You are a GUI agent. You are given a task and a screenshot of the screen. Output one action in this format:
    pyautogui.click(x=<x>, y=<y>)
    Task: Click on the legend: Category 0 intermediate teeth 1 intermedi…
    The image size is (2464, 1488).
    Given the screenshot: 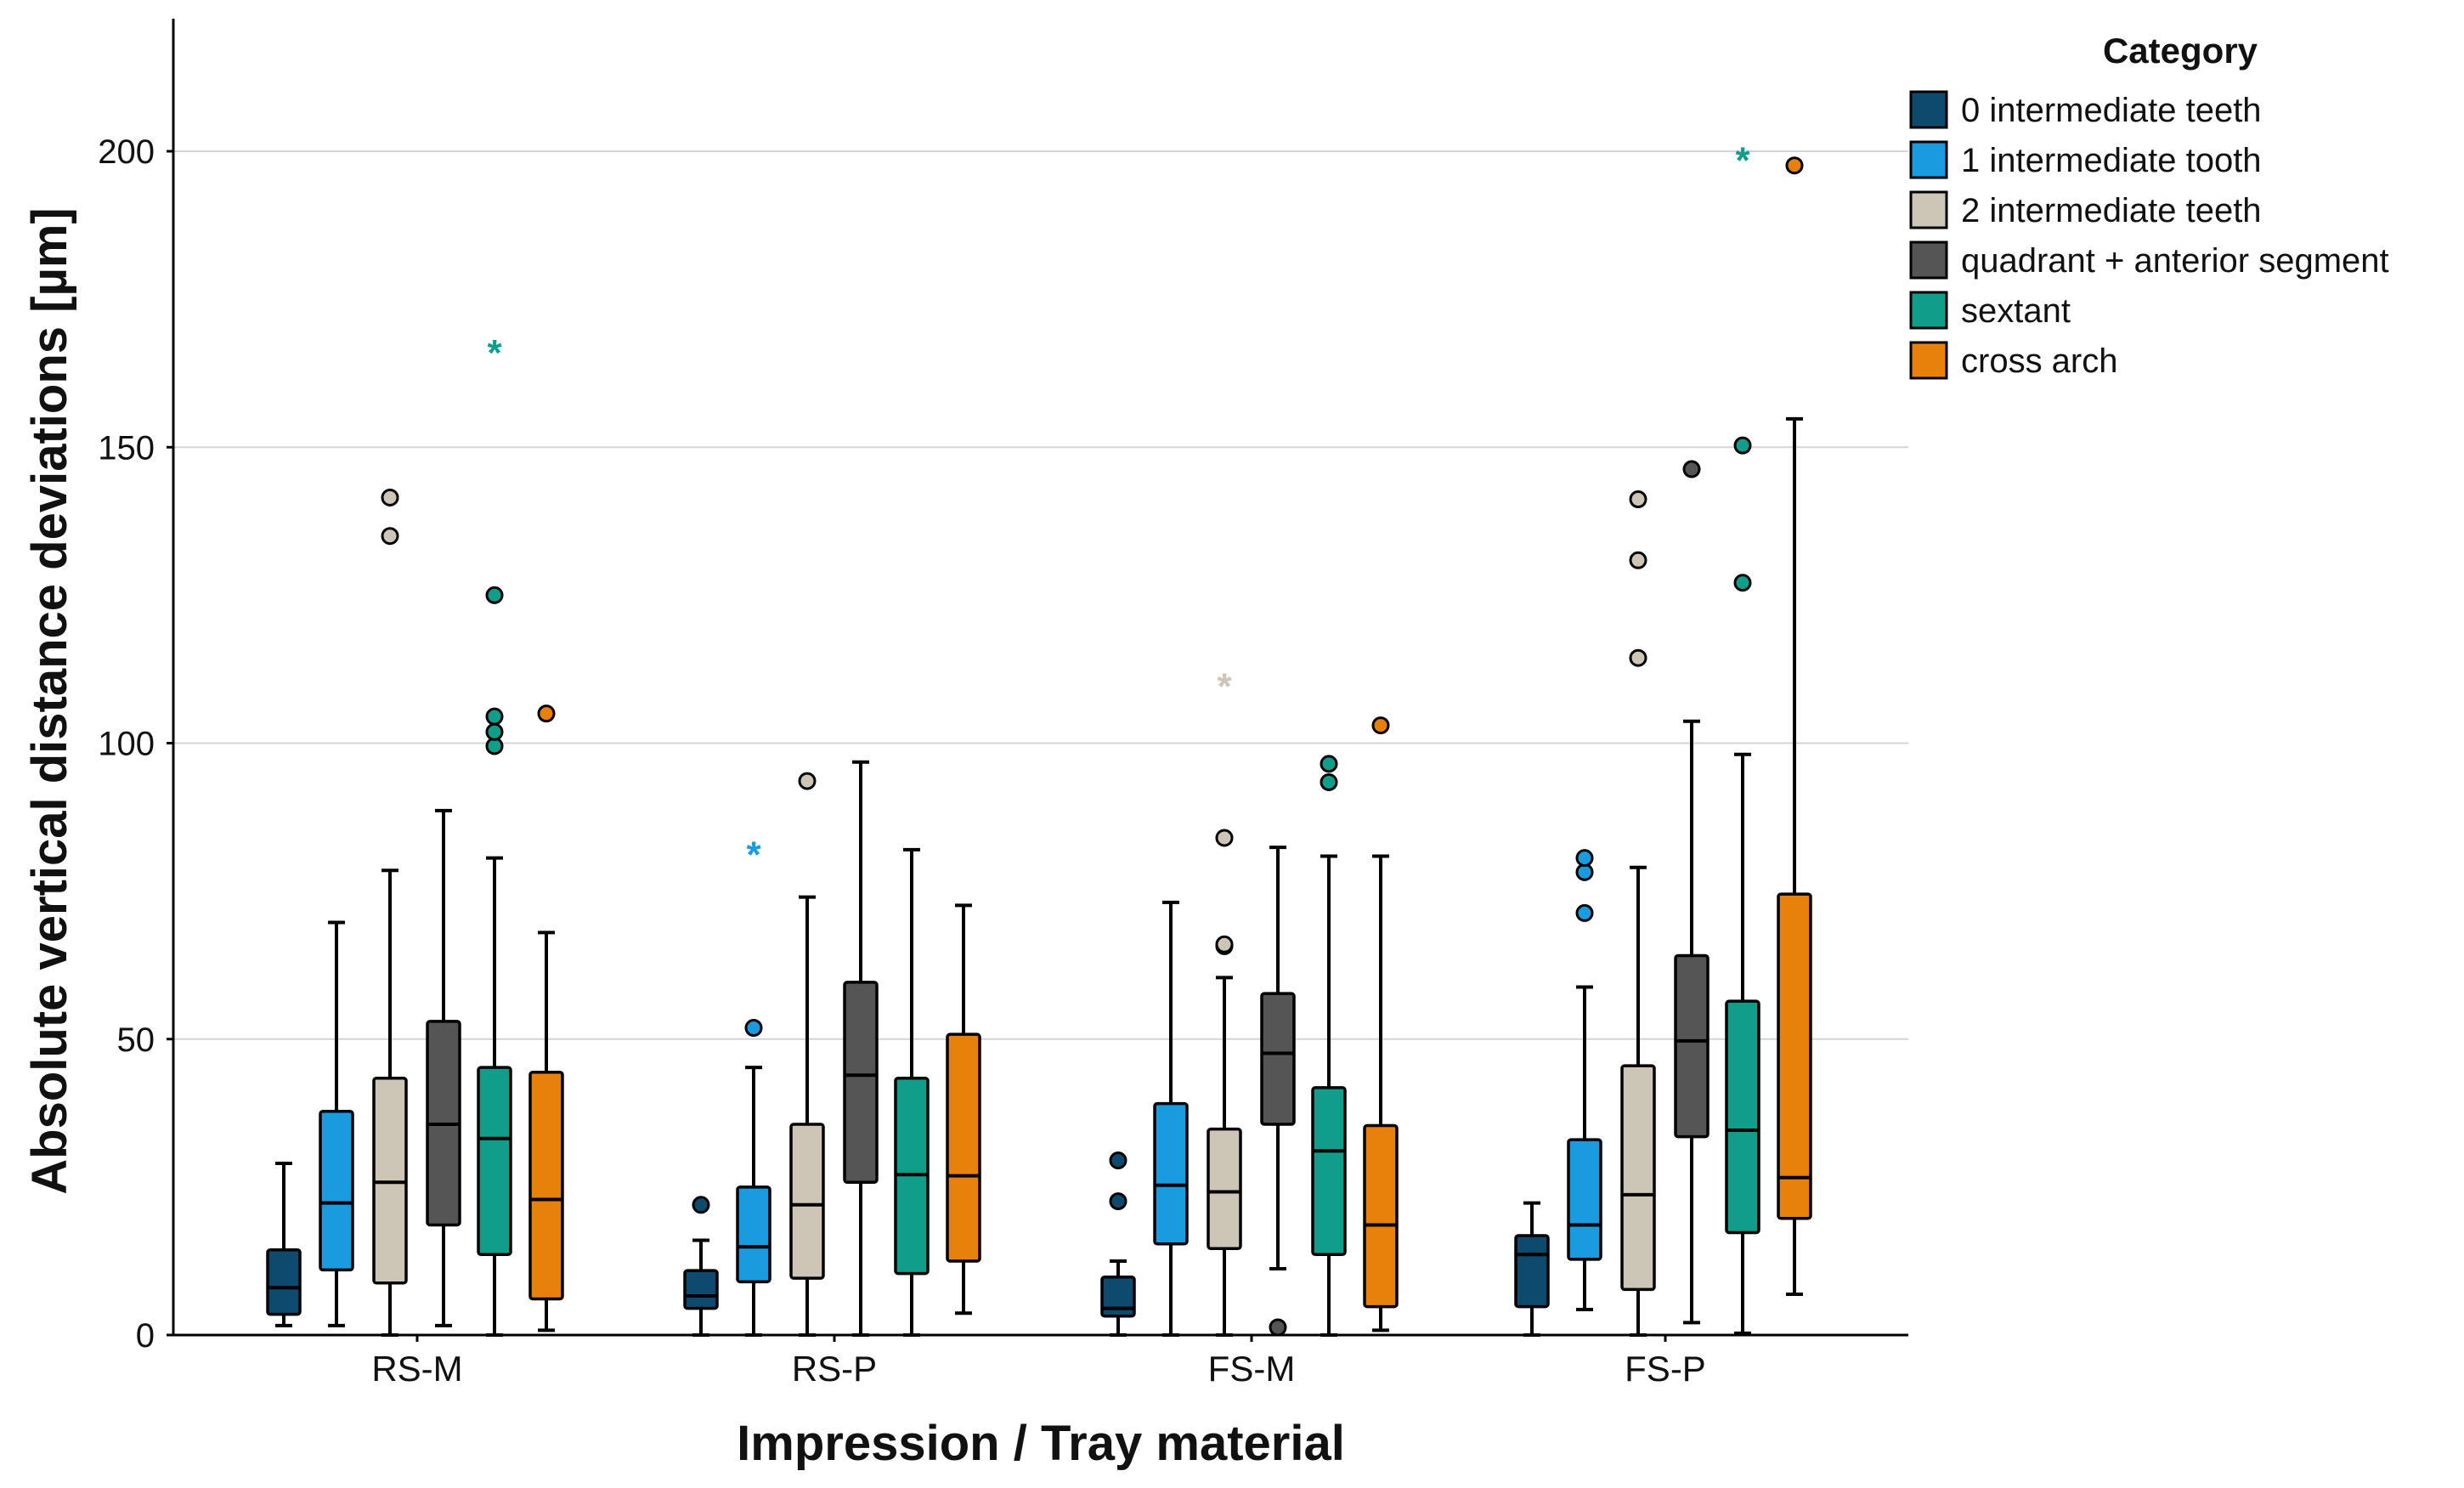 What is the action you would take?
    pyautogui.click(x=2149, y=205)
    